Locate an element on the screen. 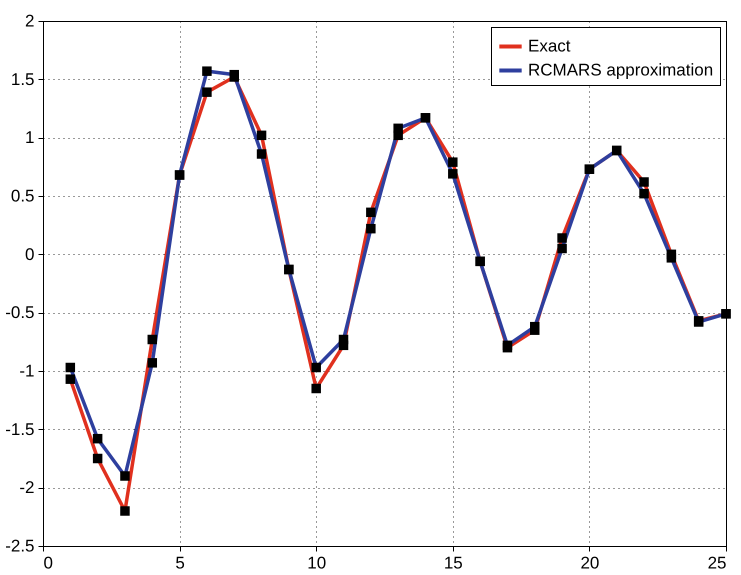 This screenshot has height=575, width=741. y-tick-label: -0.5 is located at coordinates (19, 312).